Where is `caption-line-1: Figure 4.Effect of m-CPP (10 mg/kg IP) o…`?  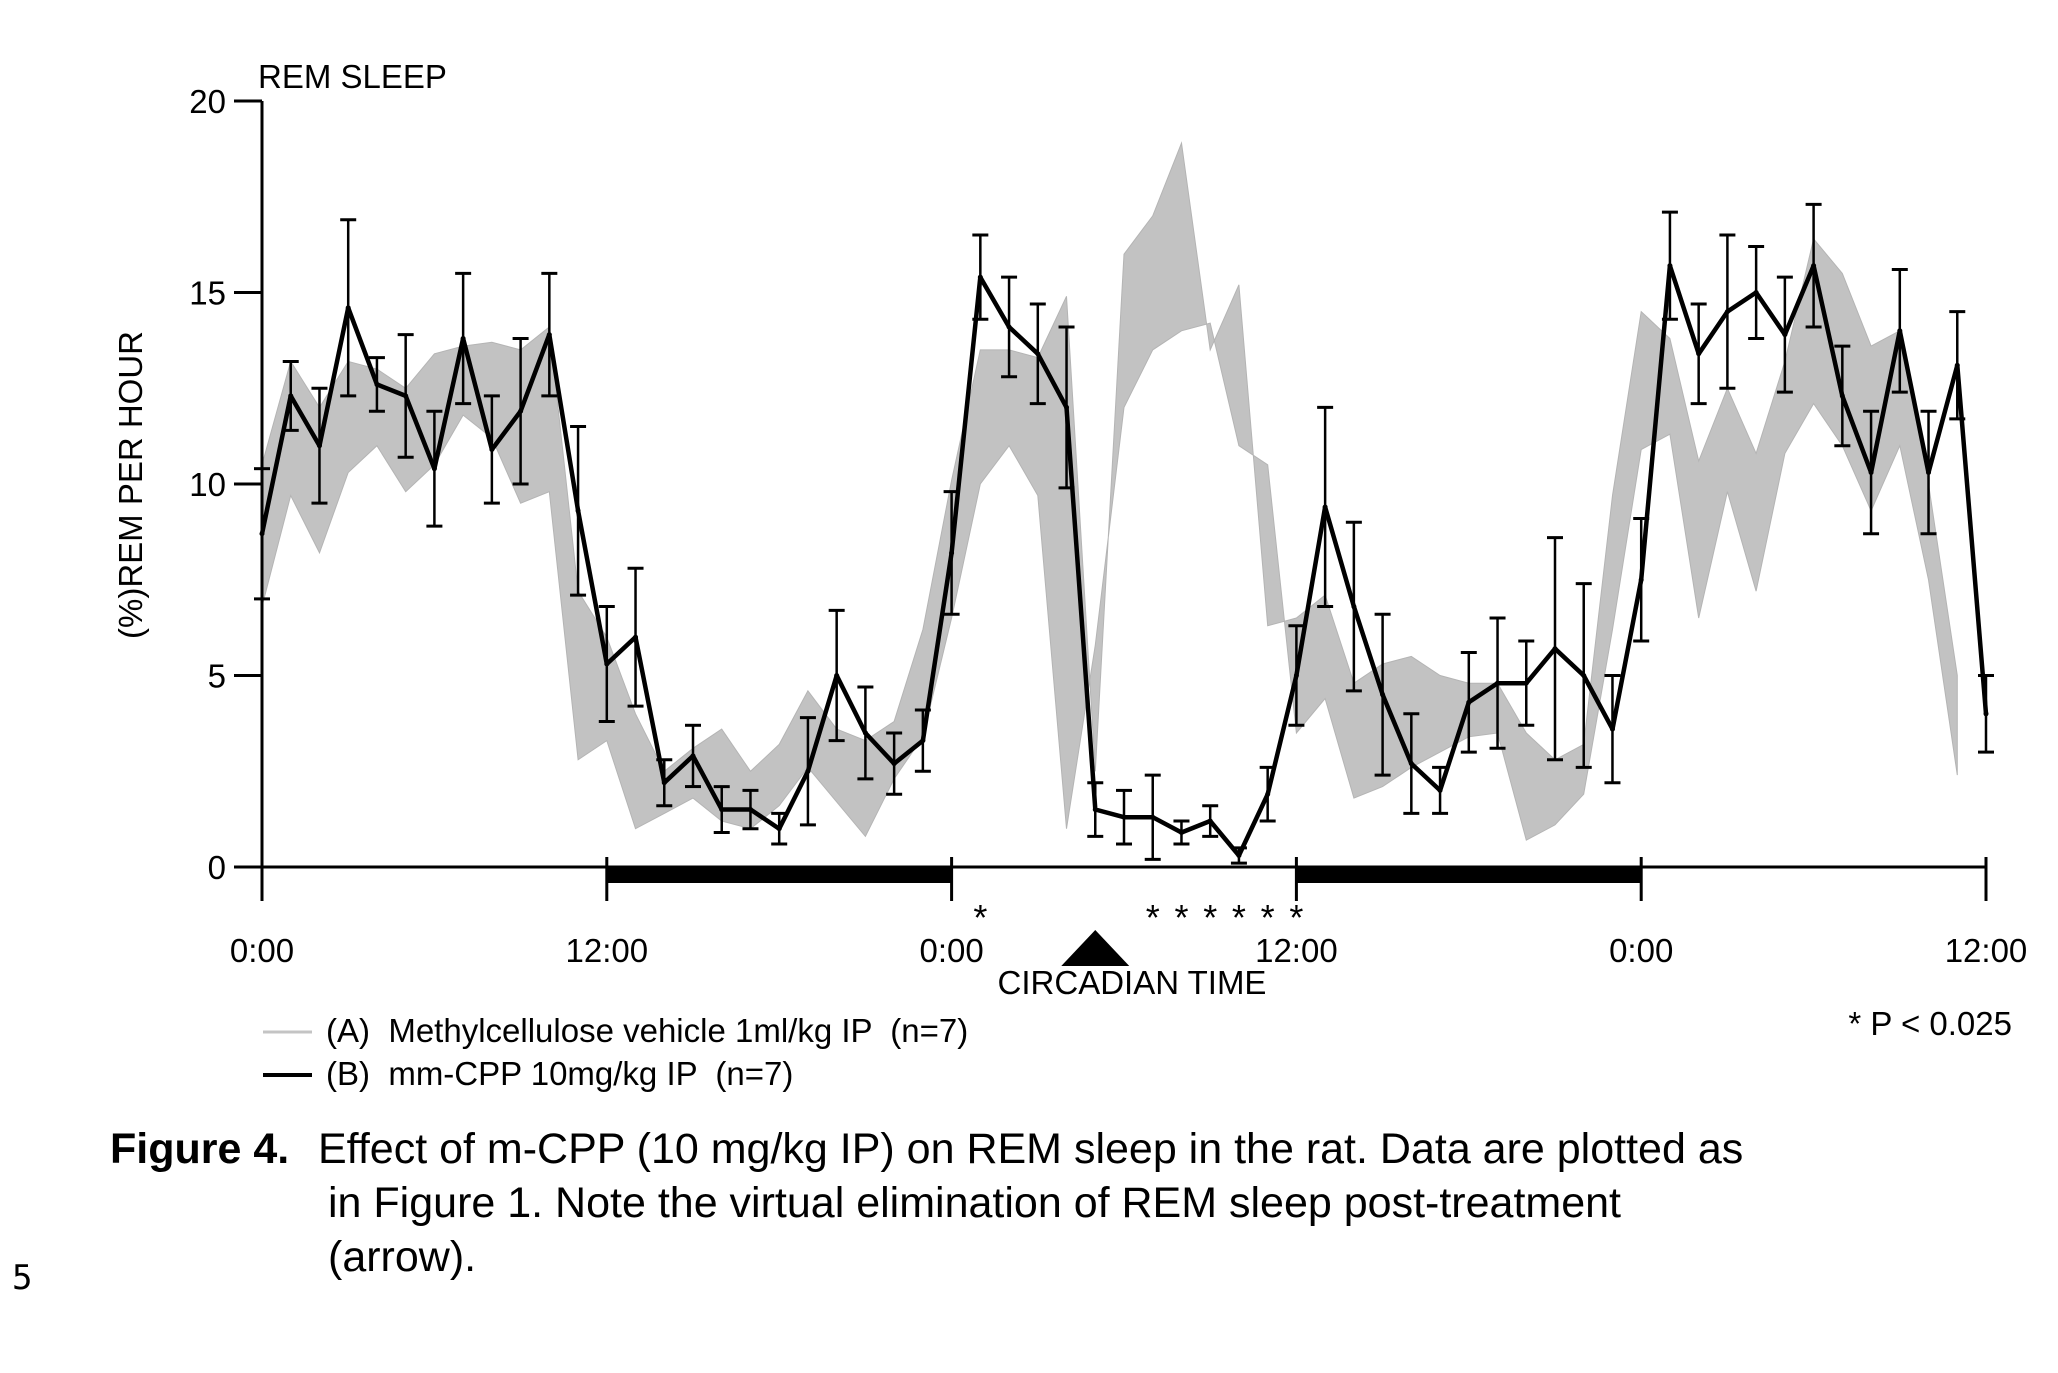 caption-line-1: Figure 4.Effect of m-CPP (10 mg/kg IP) o… is located at coordinates (1050, 1149).